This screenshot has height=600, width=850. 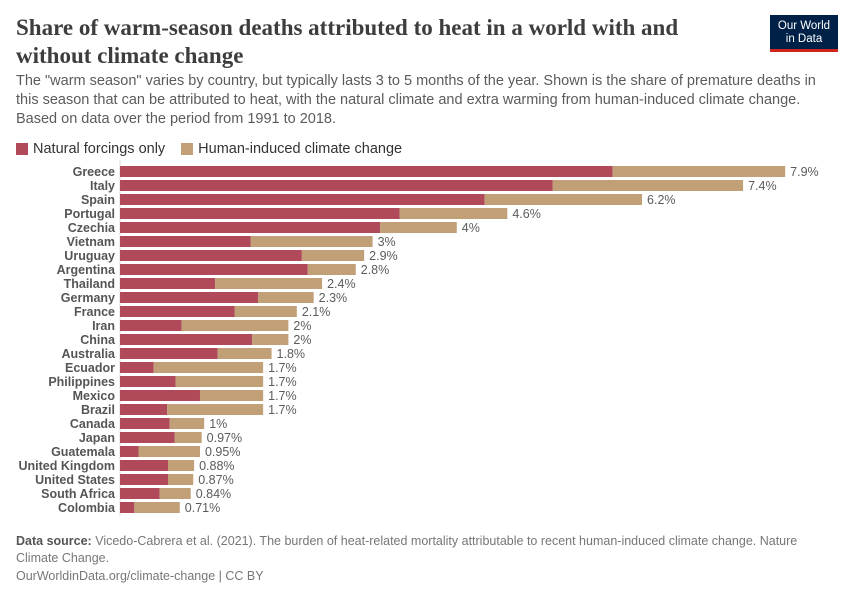 I want to click on total-label: 6.2%, so click(x=661, y=200).